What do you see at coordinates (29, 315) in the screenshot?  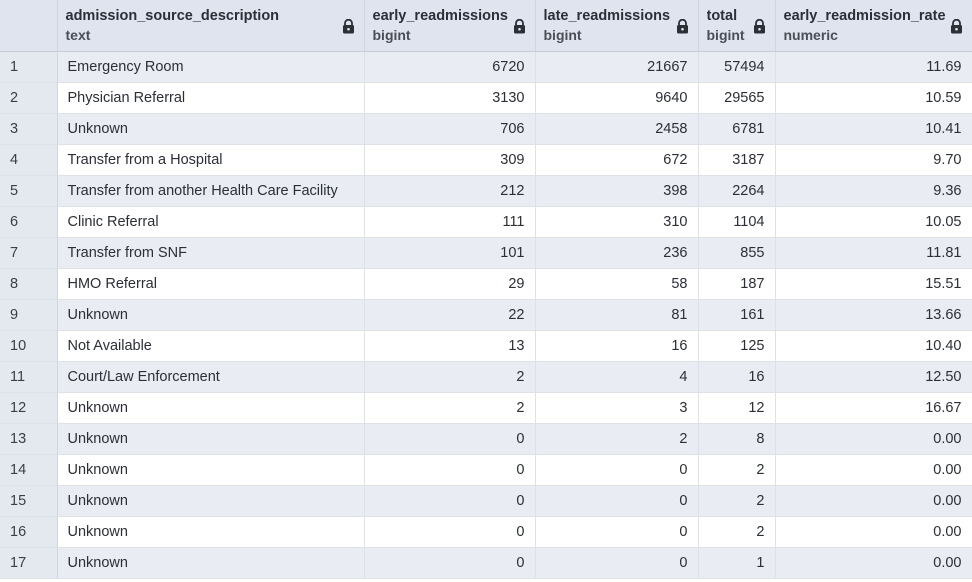 I see `row-number: 9` at bounding box center [29, 315].